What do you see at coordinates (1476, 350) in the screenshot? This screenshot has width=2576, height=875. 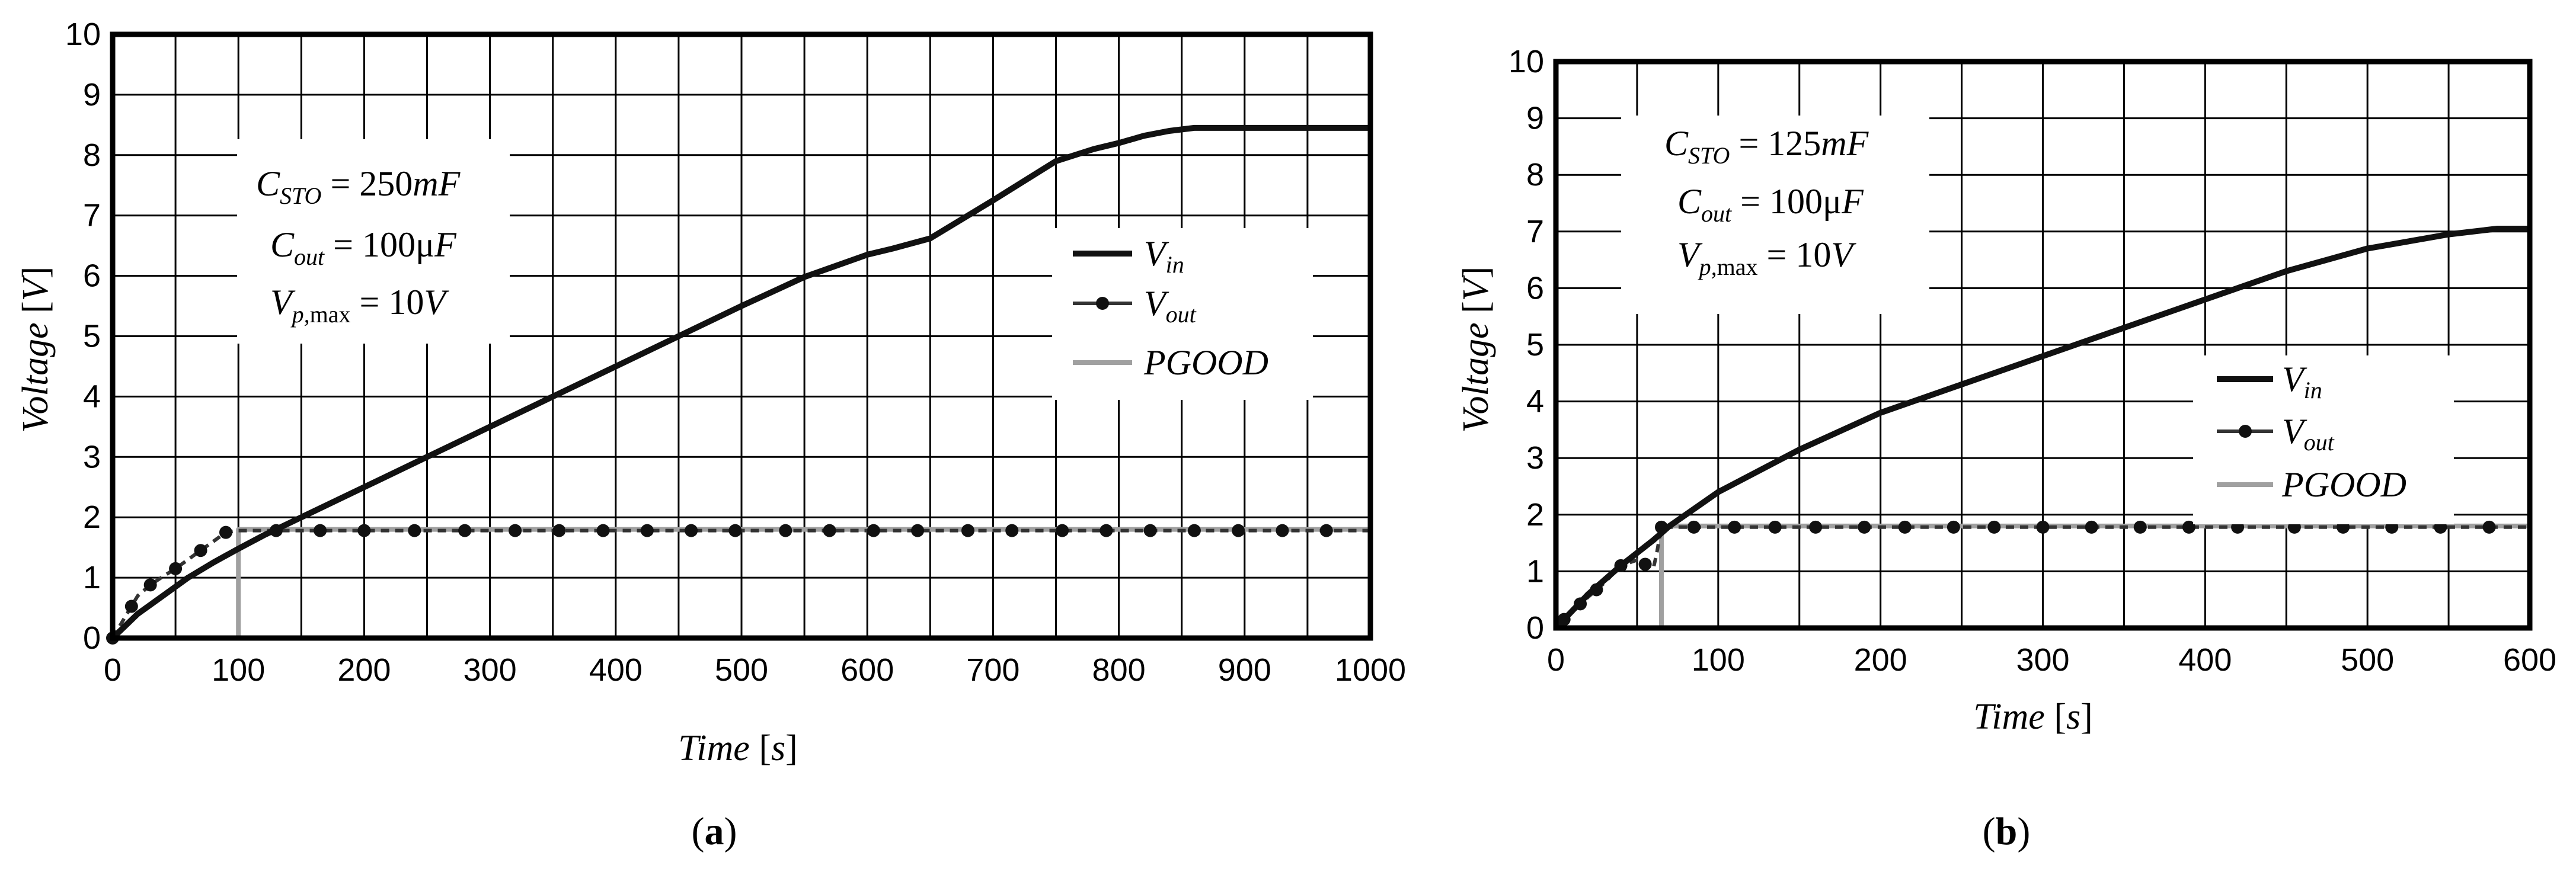 I see `chart-b-ylabel: Voltage [V]` at bounding box center [1476, 350].